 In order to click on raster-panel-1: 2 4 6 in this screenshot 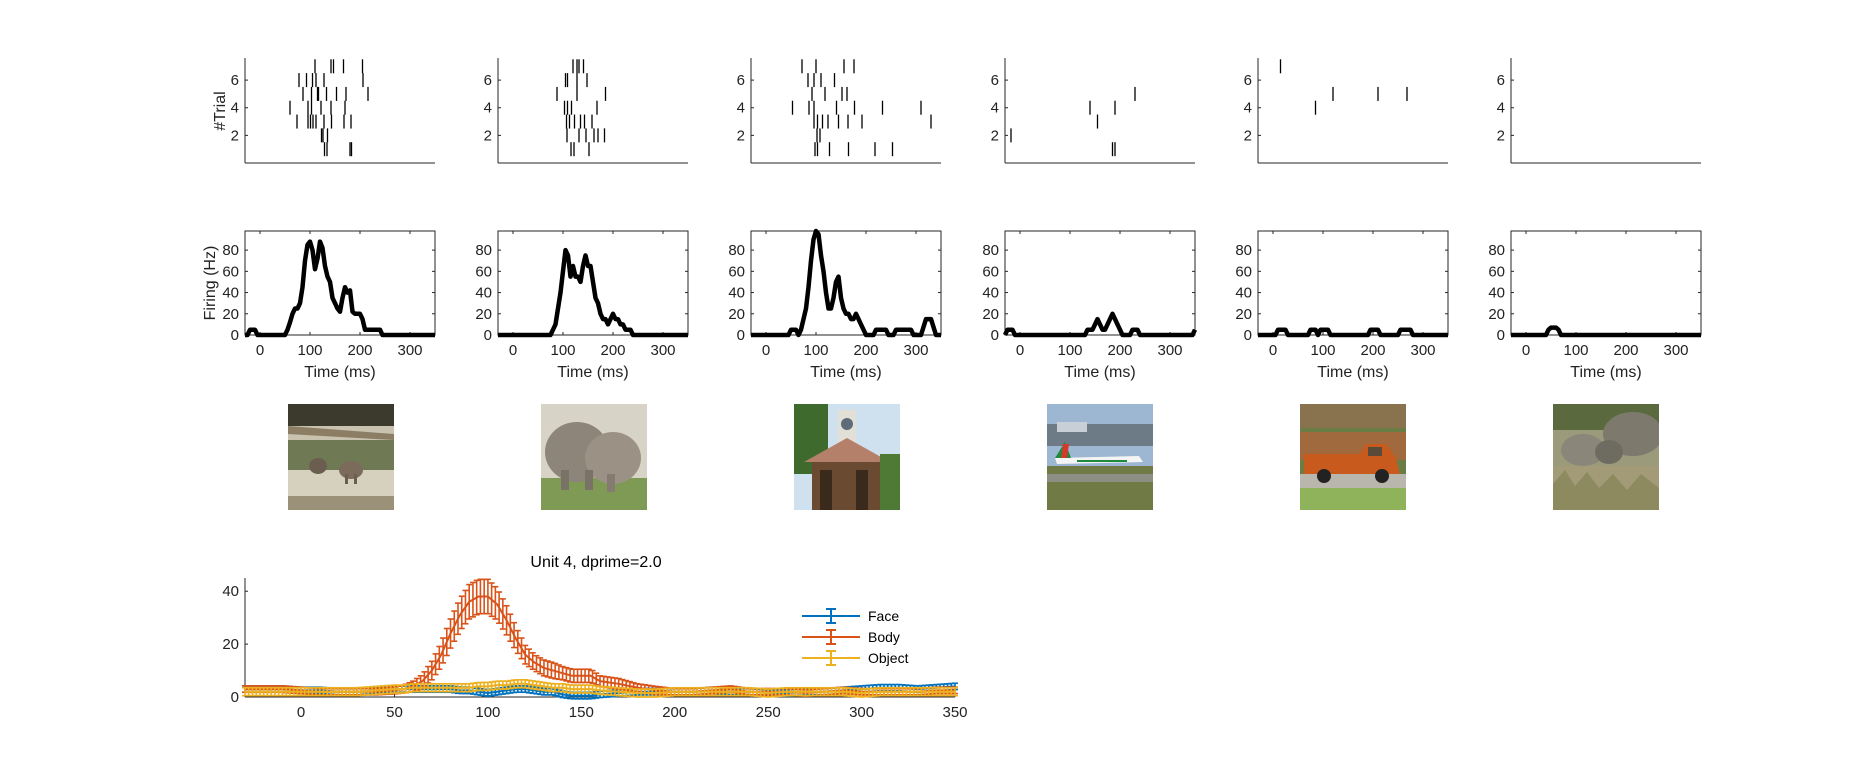, I will do `click(333, 111)`.